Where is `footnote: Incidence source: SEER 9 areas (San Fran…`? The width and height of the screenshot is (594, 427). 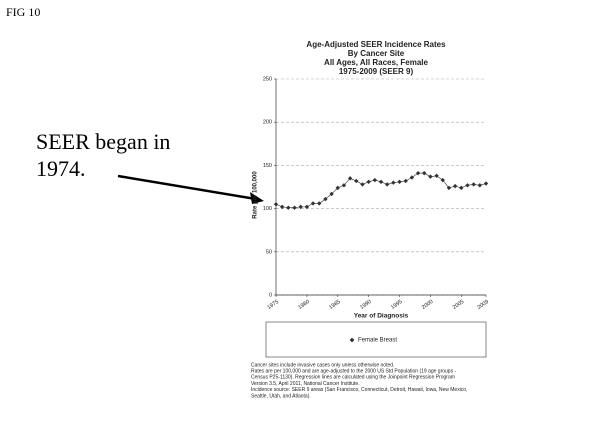 footnote: Incidence source: SEER 9 areas (San Fran… is located at coordinates (359, 390).